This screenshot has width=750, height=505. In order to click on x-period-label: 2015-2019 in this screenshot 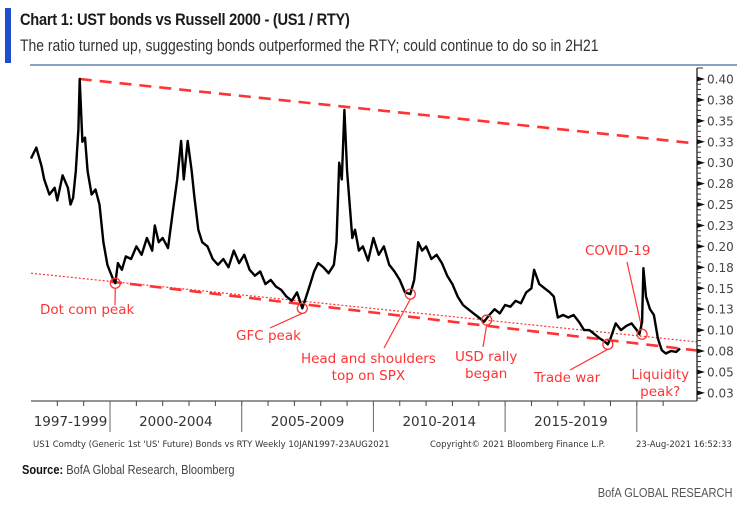, I will do `click(571, 422)`.